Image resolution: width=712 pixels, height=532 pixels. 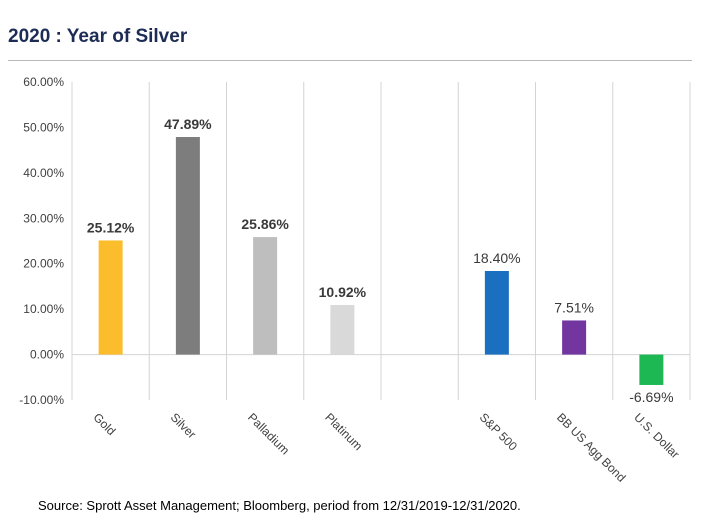 I want to click on bar-gold, so click(x=110, y=297).